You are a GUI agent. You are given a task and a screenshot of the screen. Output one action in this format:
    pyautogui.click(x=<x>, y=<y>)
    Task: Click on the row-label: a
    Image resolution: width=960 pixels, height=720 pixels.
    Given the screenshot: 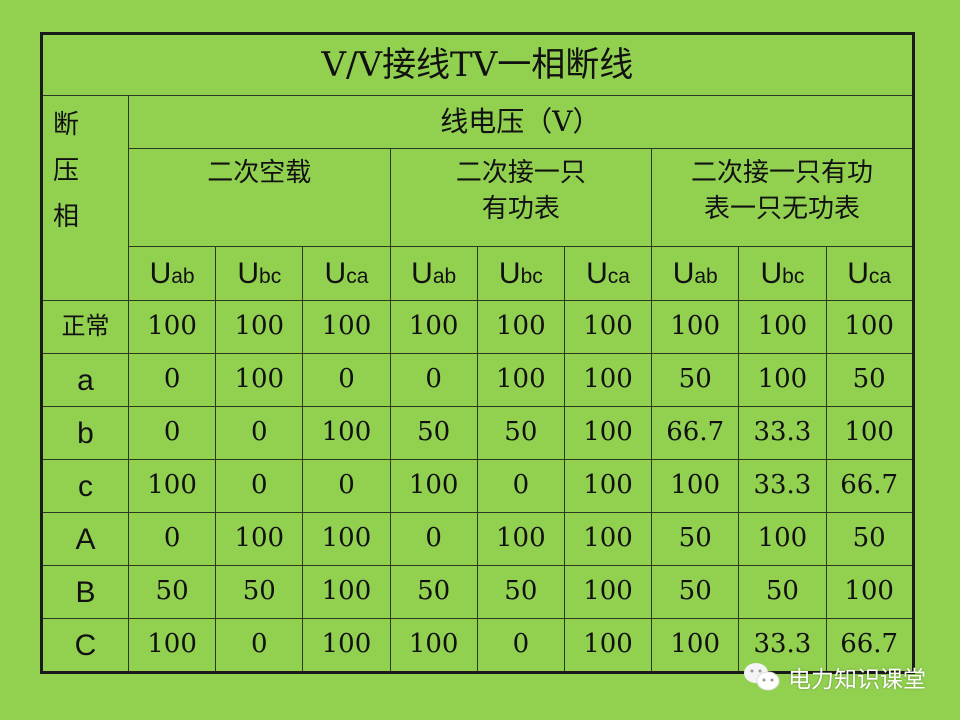 What is the action you would take?
    pyautogui.click(x=85, y=380)
    